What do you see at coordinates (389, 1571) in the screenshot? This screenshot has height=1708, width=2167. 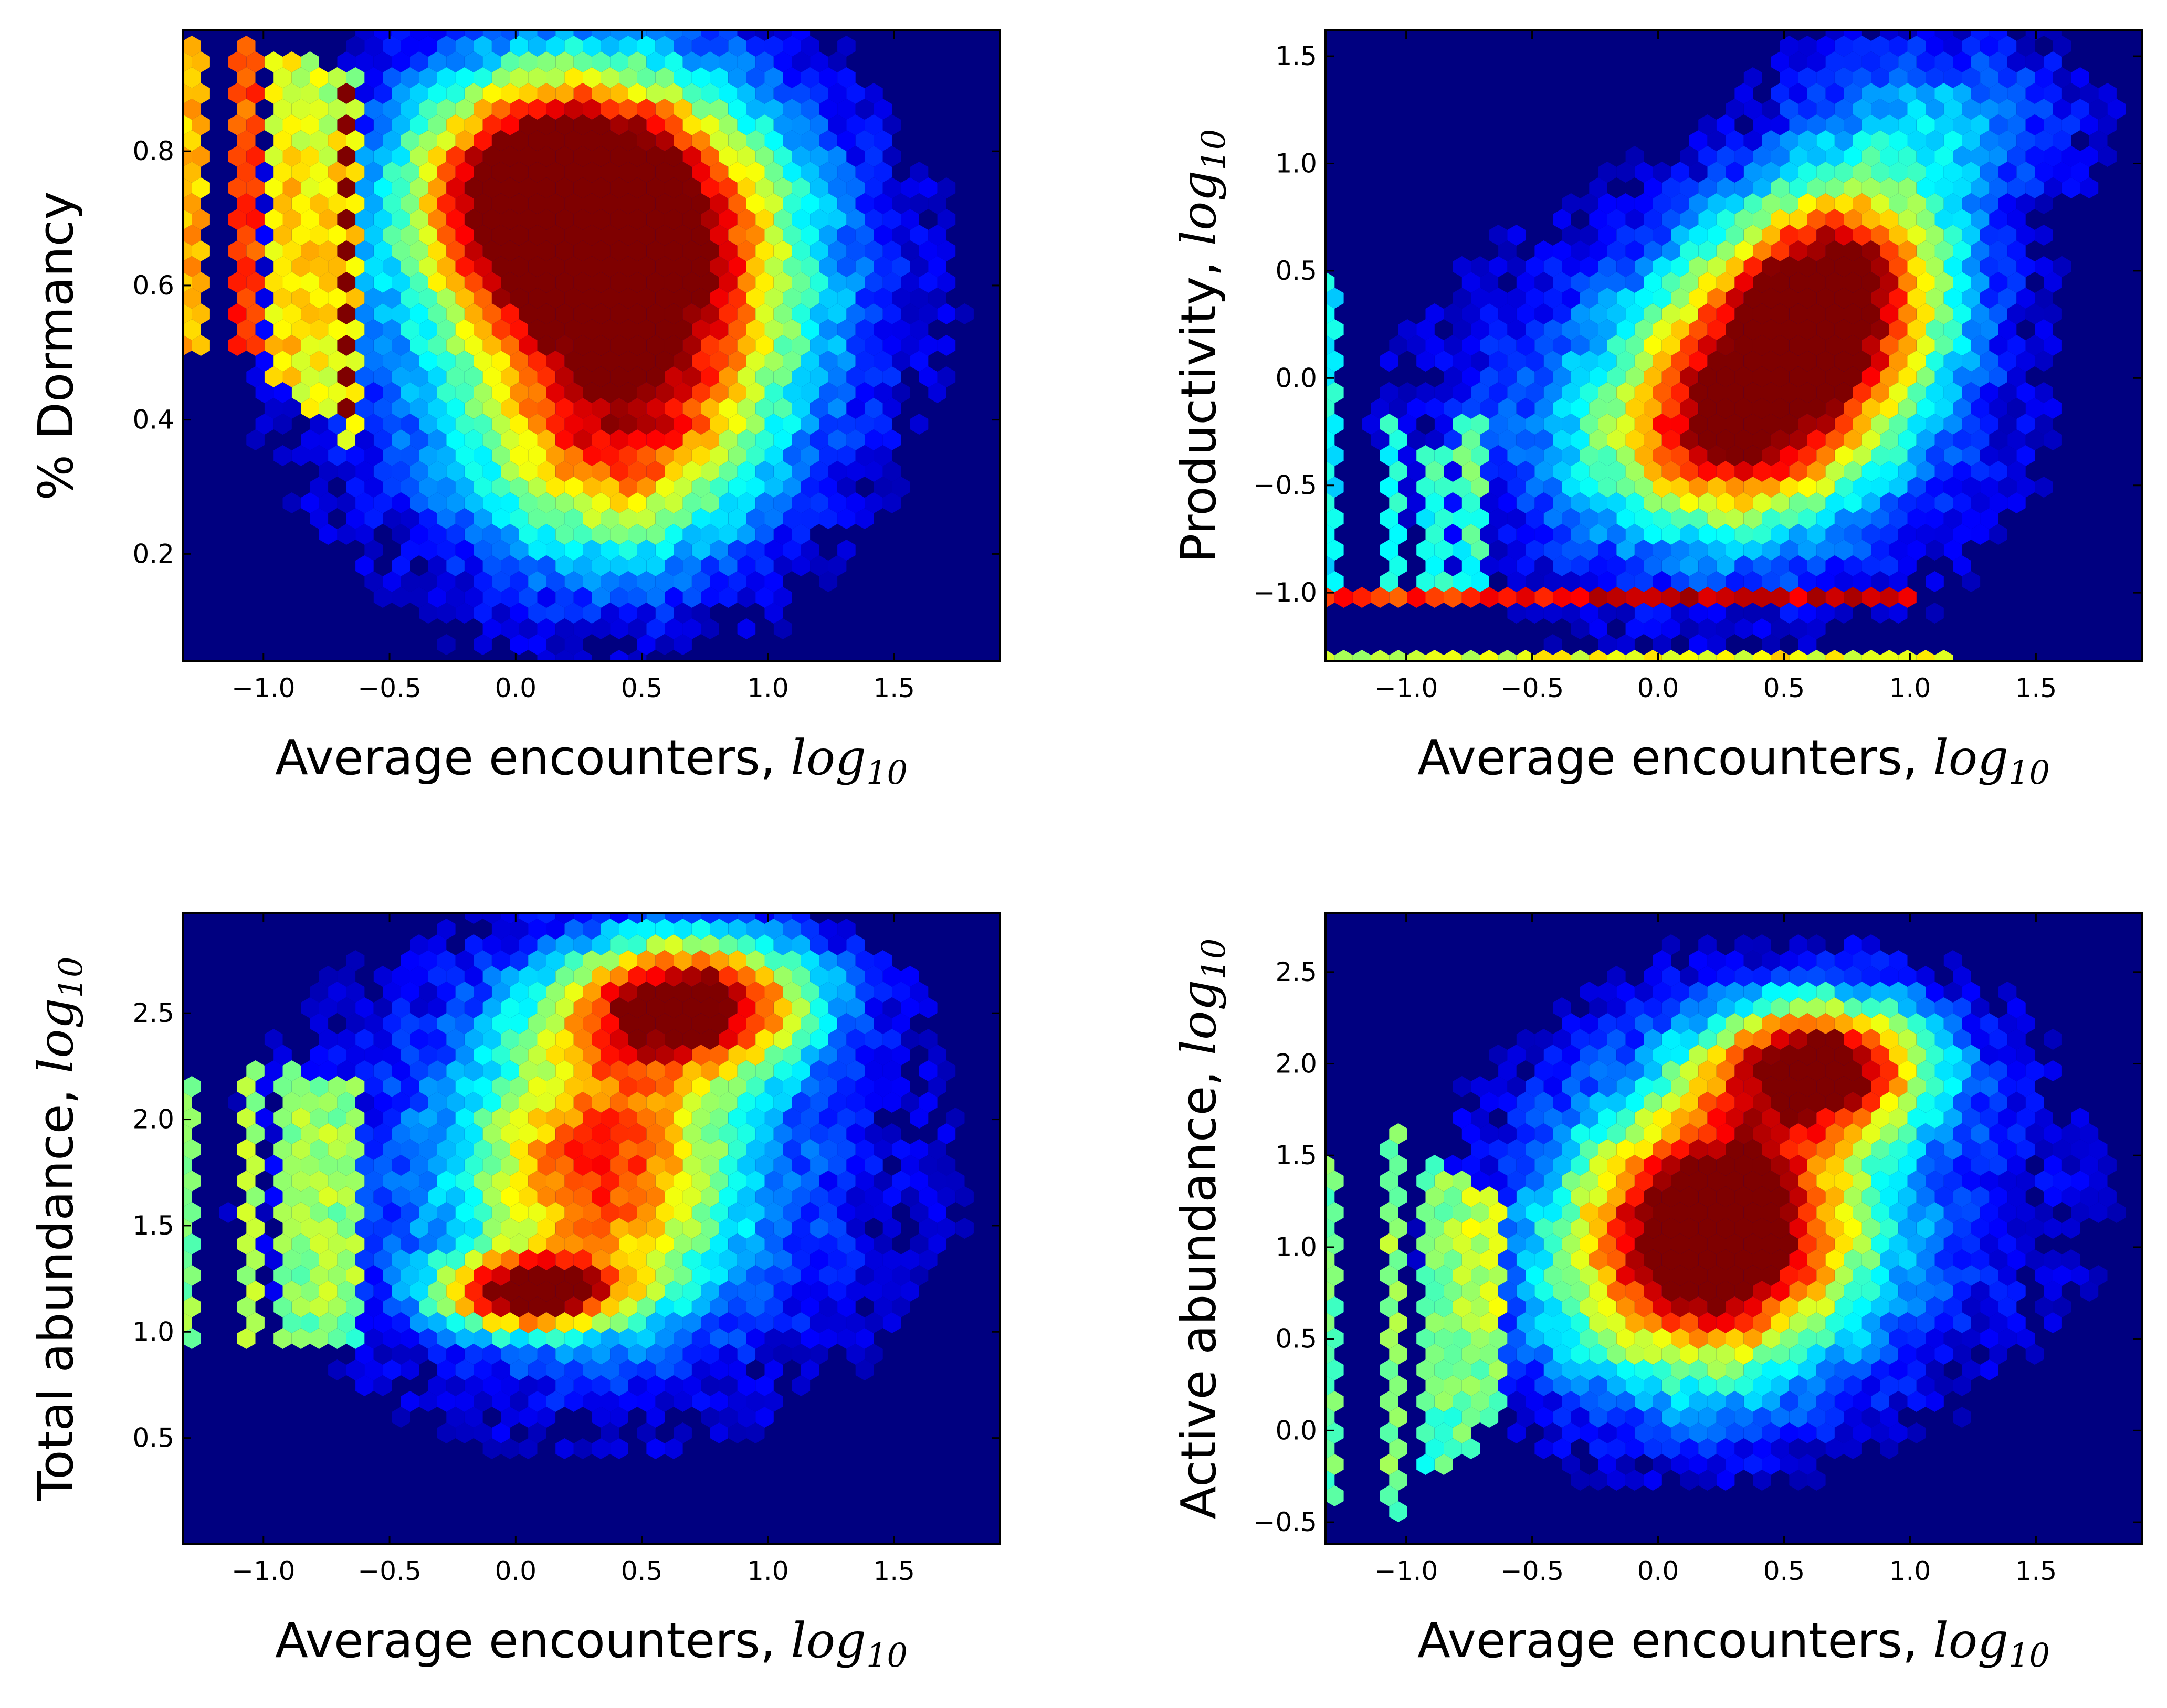 I see `x-tick-label: −0.5` at bounding box center [389, 1571].